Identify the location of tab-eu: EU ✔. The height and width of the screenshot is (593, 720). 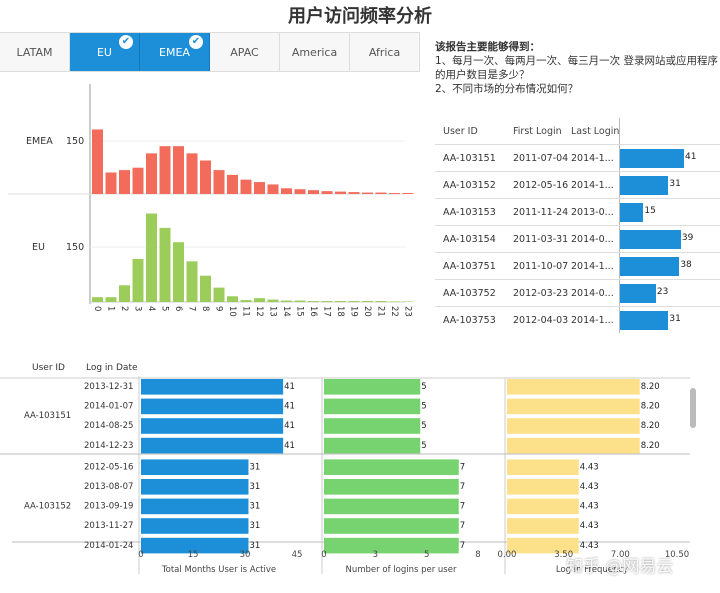
(105, 52).